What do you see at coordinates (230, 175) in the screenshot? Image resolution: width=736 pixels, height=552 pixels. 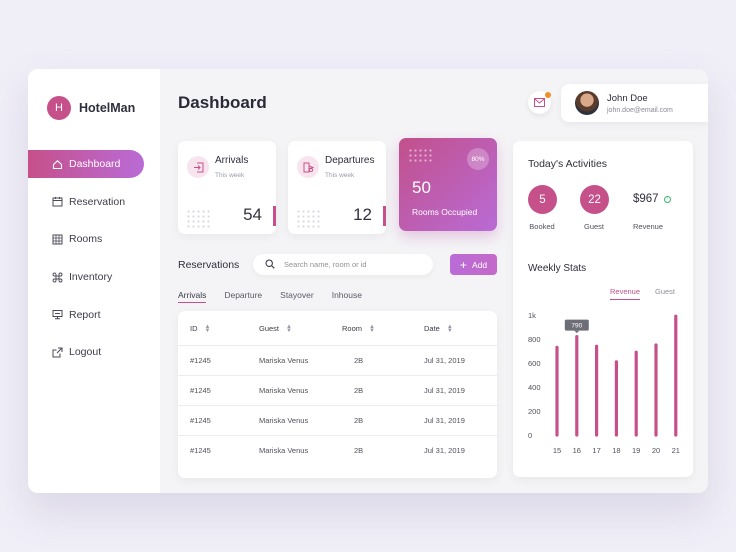 I see `arrivals-sub: This week` at bounding box center [230, 175].